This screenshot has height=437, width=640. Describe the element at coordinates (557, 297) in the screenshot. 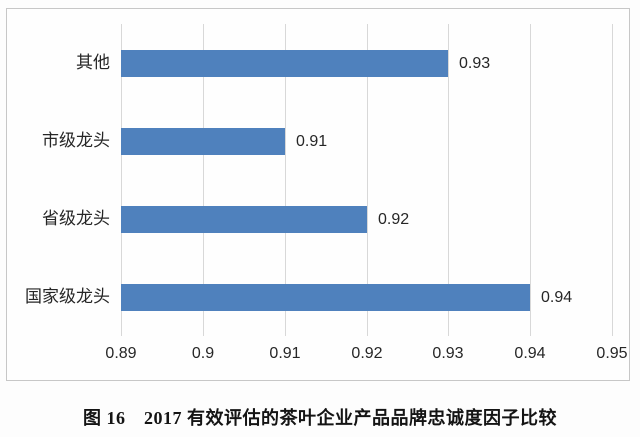

I see `value-label: 0.94` at that location.